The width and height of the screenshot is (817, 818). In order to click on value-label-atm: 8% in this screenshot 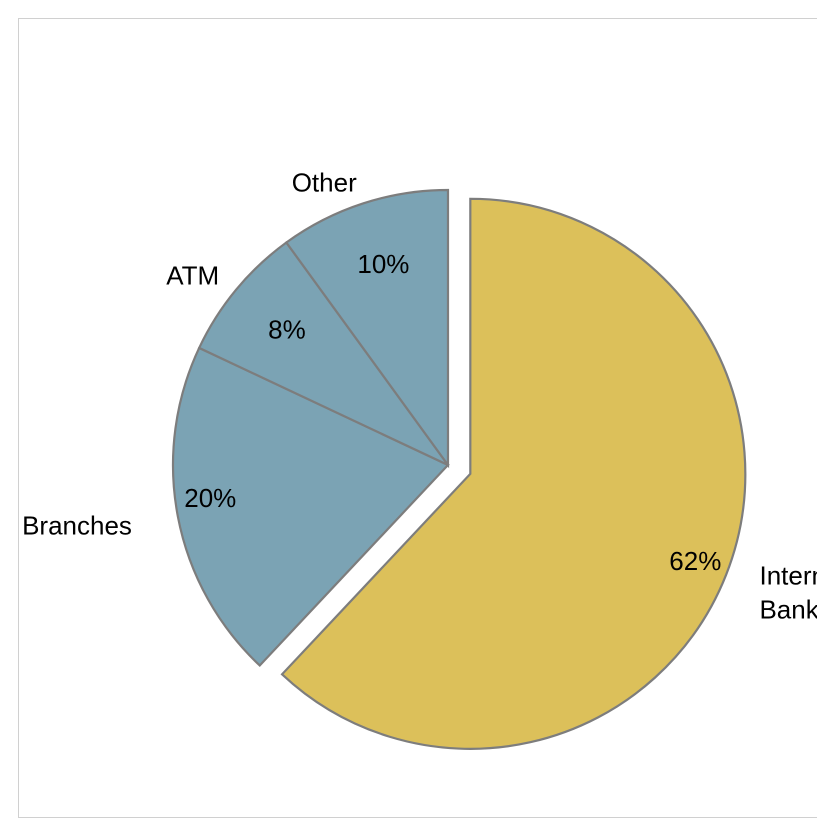, I will do `click(287, 330)`.